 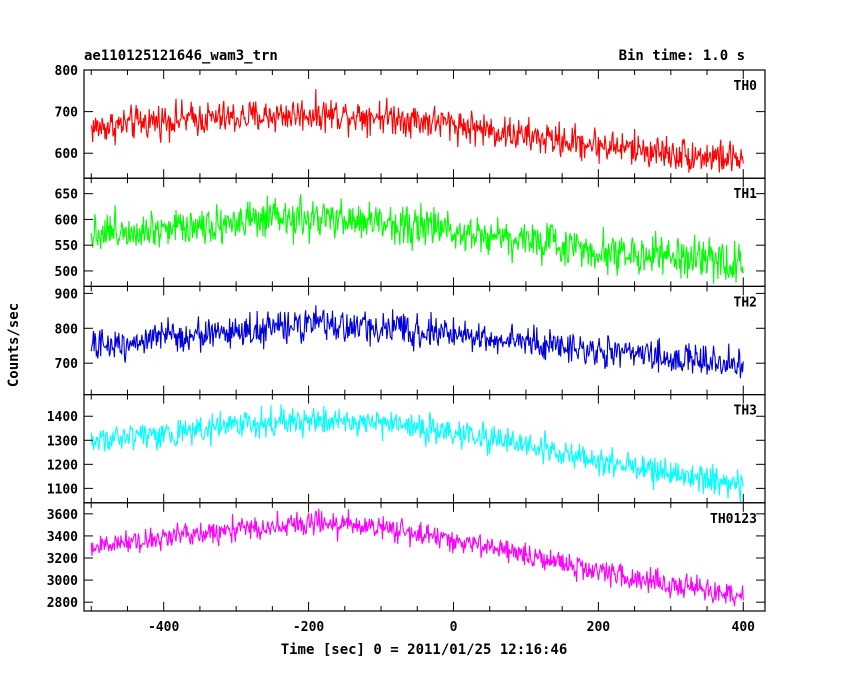 What do you see at coordinates (62, 559) in the screenshot?
I see `y-tick-label: 3200` at bounding box center [62, 559].